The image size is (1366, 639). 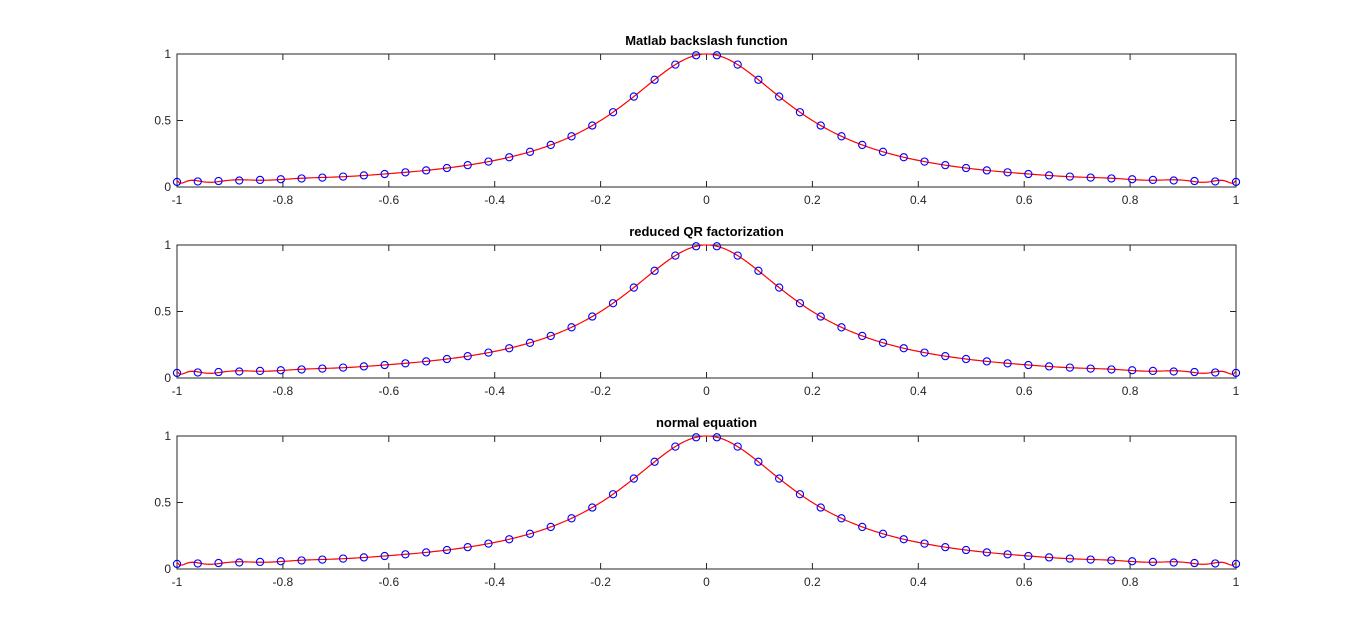 I want to click on x-tick-label: -0.2, so click(x=600, y=391).